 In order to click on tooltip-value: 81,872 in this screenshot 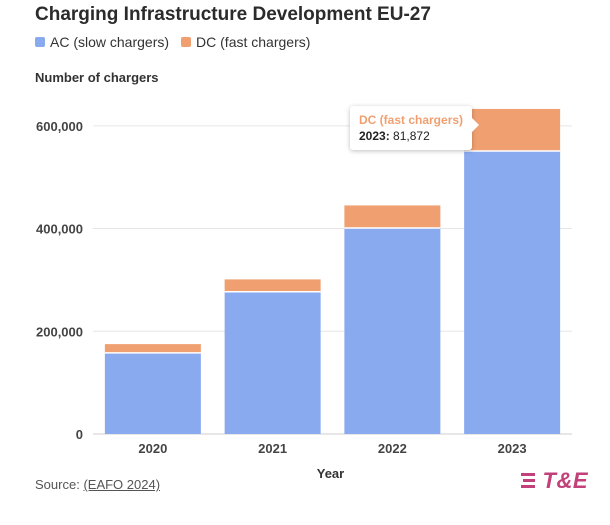, I will do `click(411, 136)`.